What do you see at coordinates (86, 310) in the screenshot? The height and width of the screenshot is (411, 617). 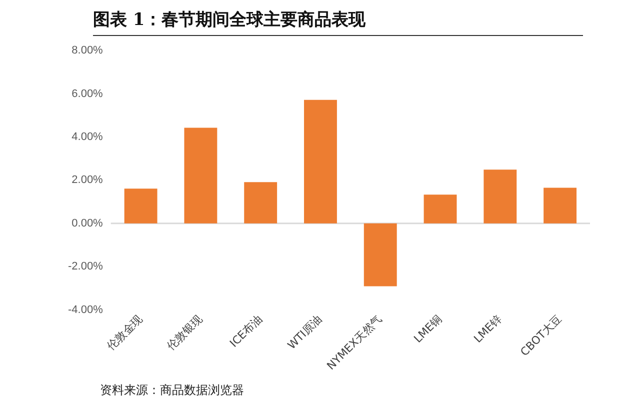 I see `y-tick-label: -4.00%` at bounding box center [86, 310].